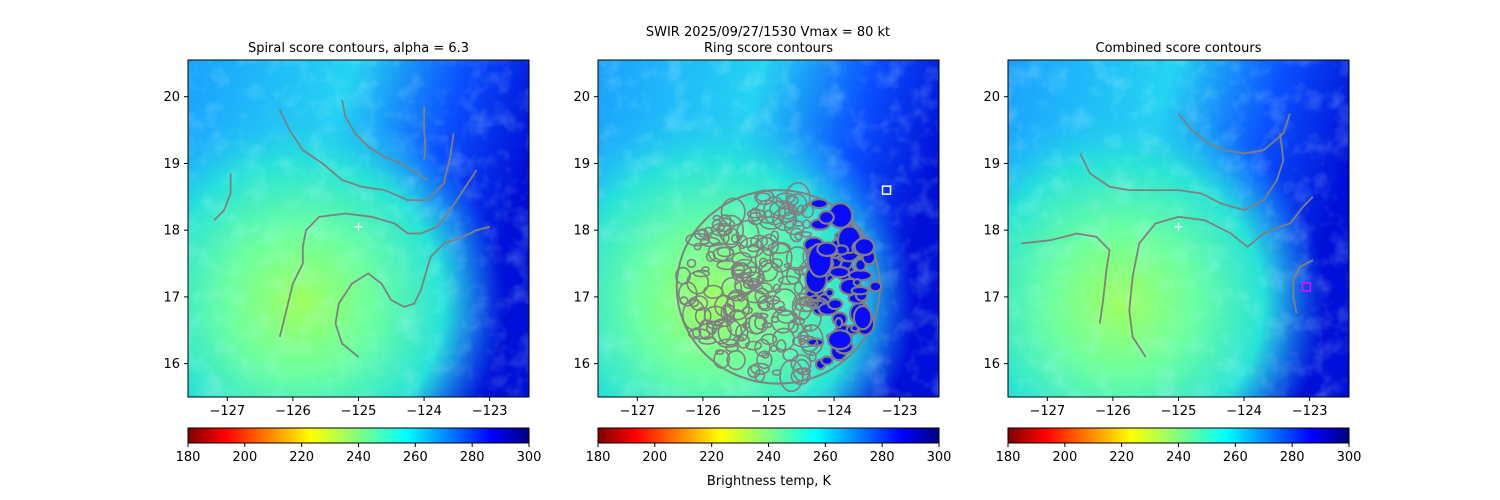 The height and width of the screenshot is (500, 1500). I want to click on best-center-square-marker, so click(1306, 287).